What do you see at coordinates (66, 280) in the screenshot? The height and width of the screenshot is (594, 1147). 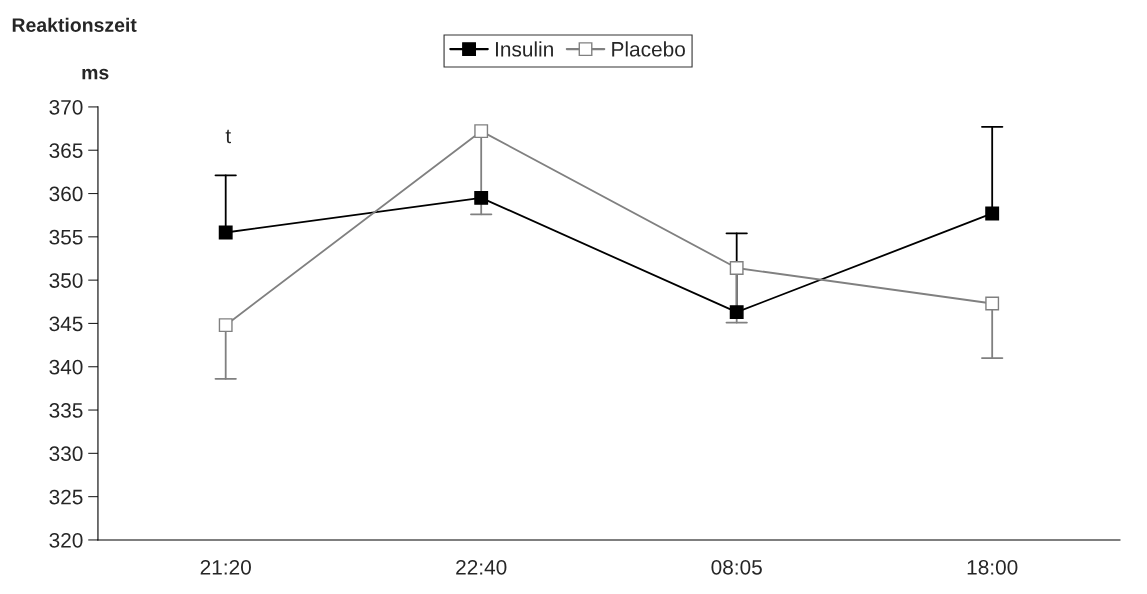 I see `y-tick-label: 350` at bounding box center [66, 280].